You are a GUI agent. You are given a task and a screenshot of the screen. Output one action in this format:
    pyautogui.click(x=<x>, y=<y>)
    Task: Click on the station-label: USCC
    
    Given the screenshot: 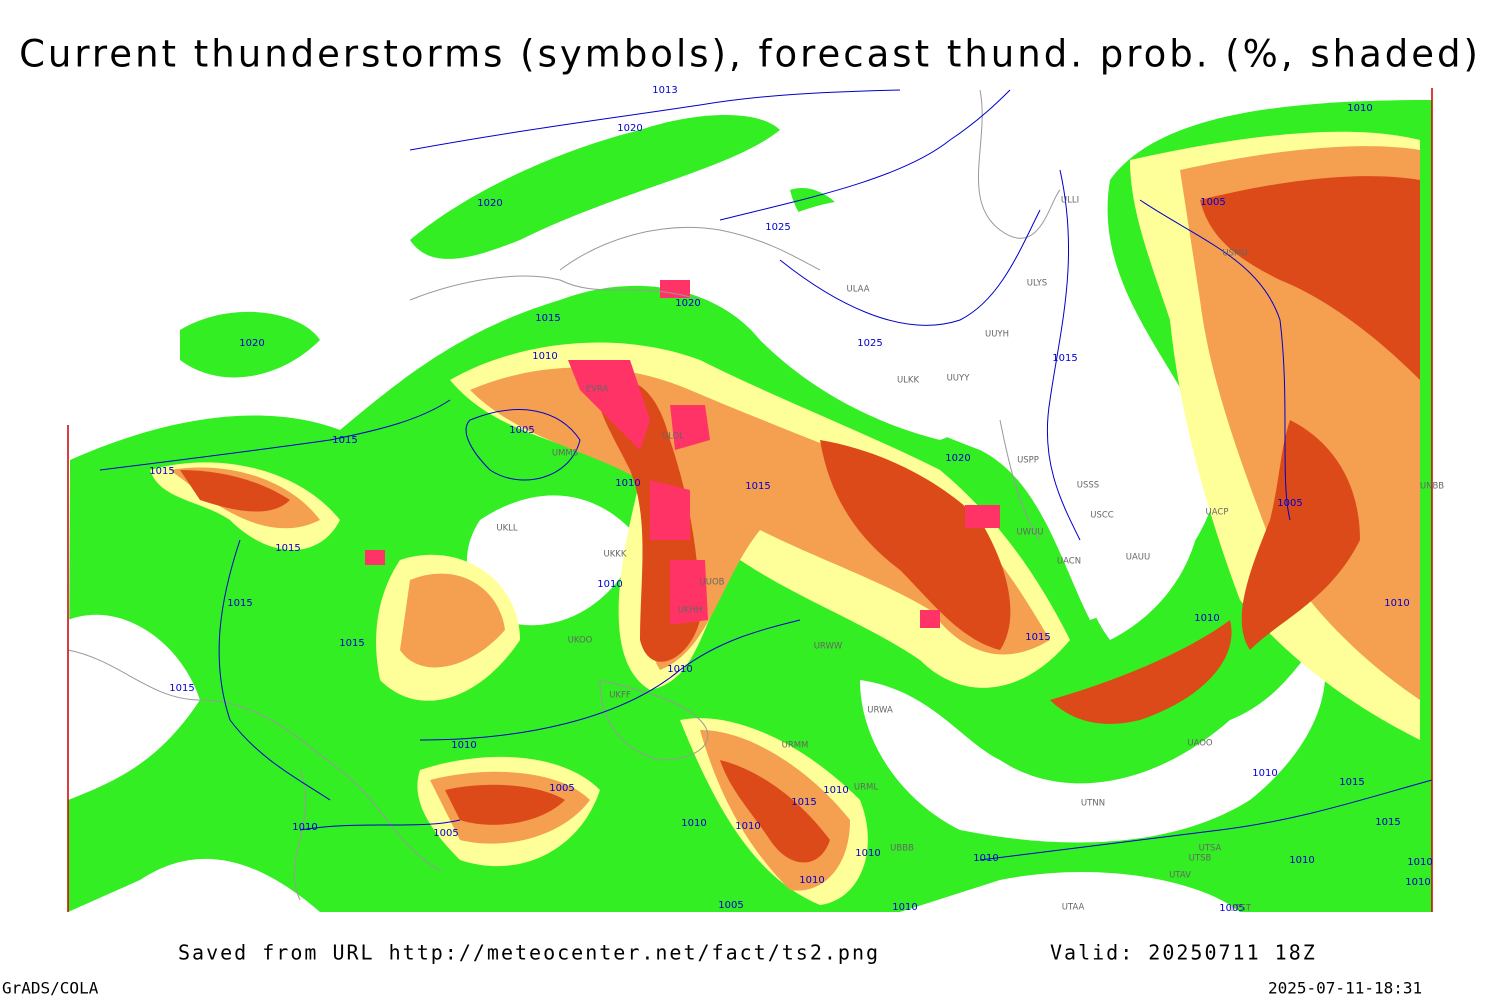 What is the action you would take?
    pyautogui.click(x=1102, y=516)
    